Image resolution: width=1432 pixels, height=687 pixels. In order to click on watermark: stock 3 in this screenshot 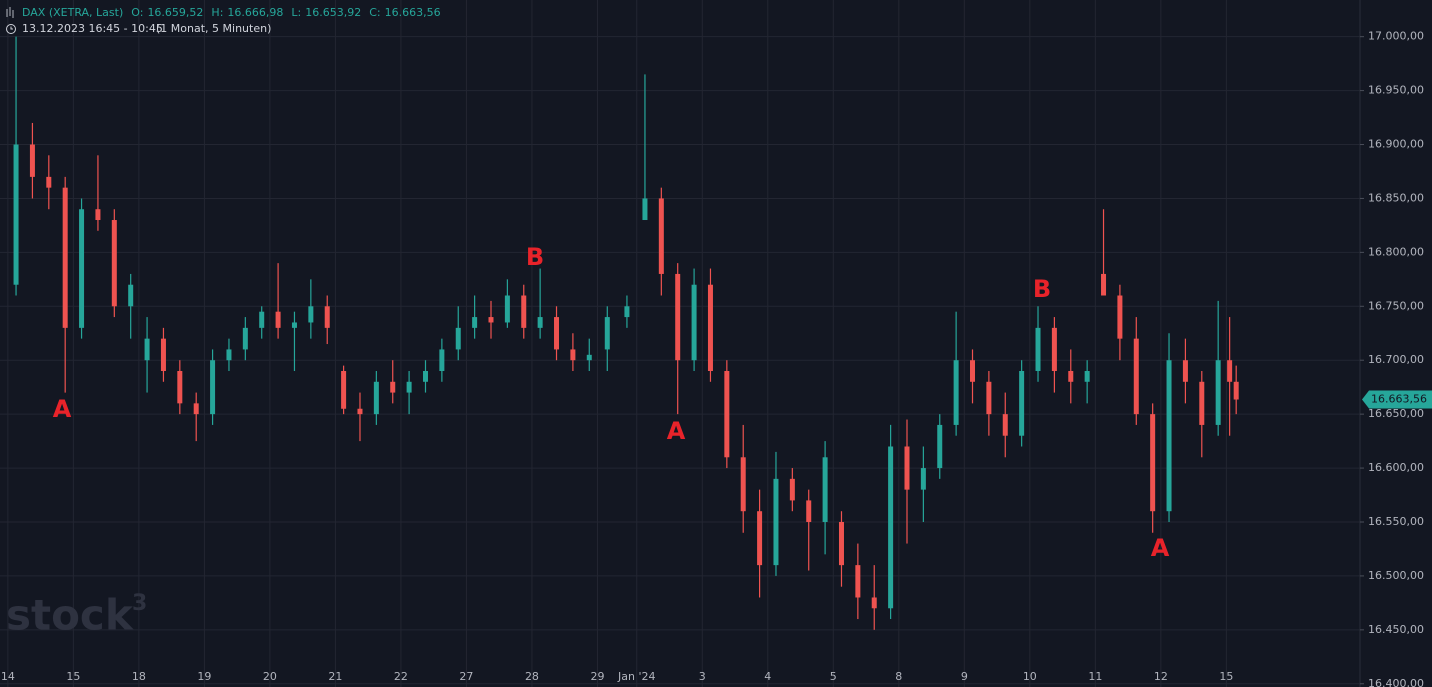, I will do `click(76, 615)`.